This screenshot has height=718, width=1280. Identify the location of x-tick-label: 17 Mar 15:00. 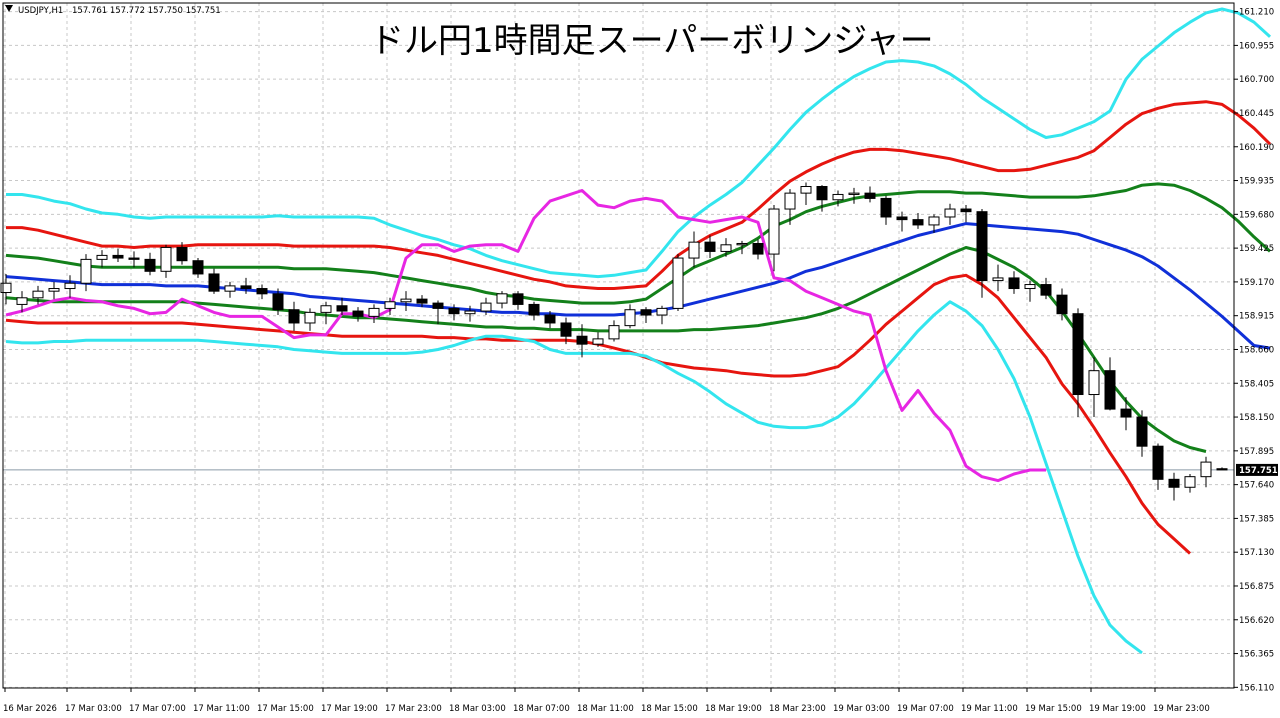
(285, 709).